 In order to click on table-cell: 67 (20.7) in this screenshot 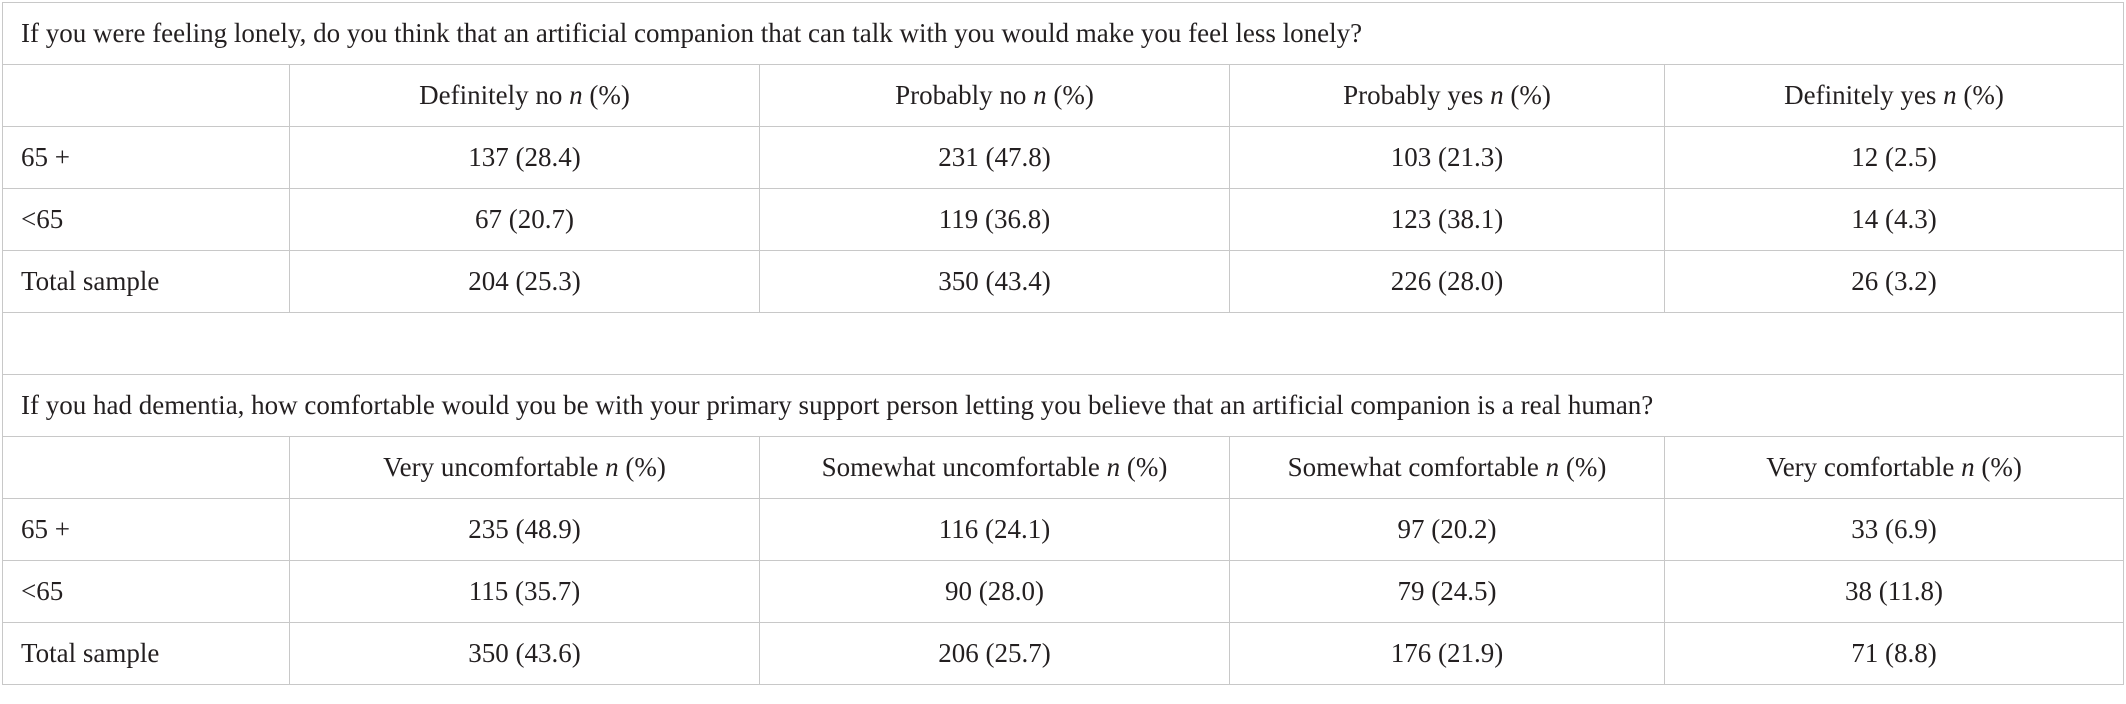, I will do `click(524, 219)`.